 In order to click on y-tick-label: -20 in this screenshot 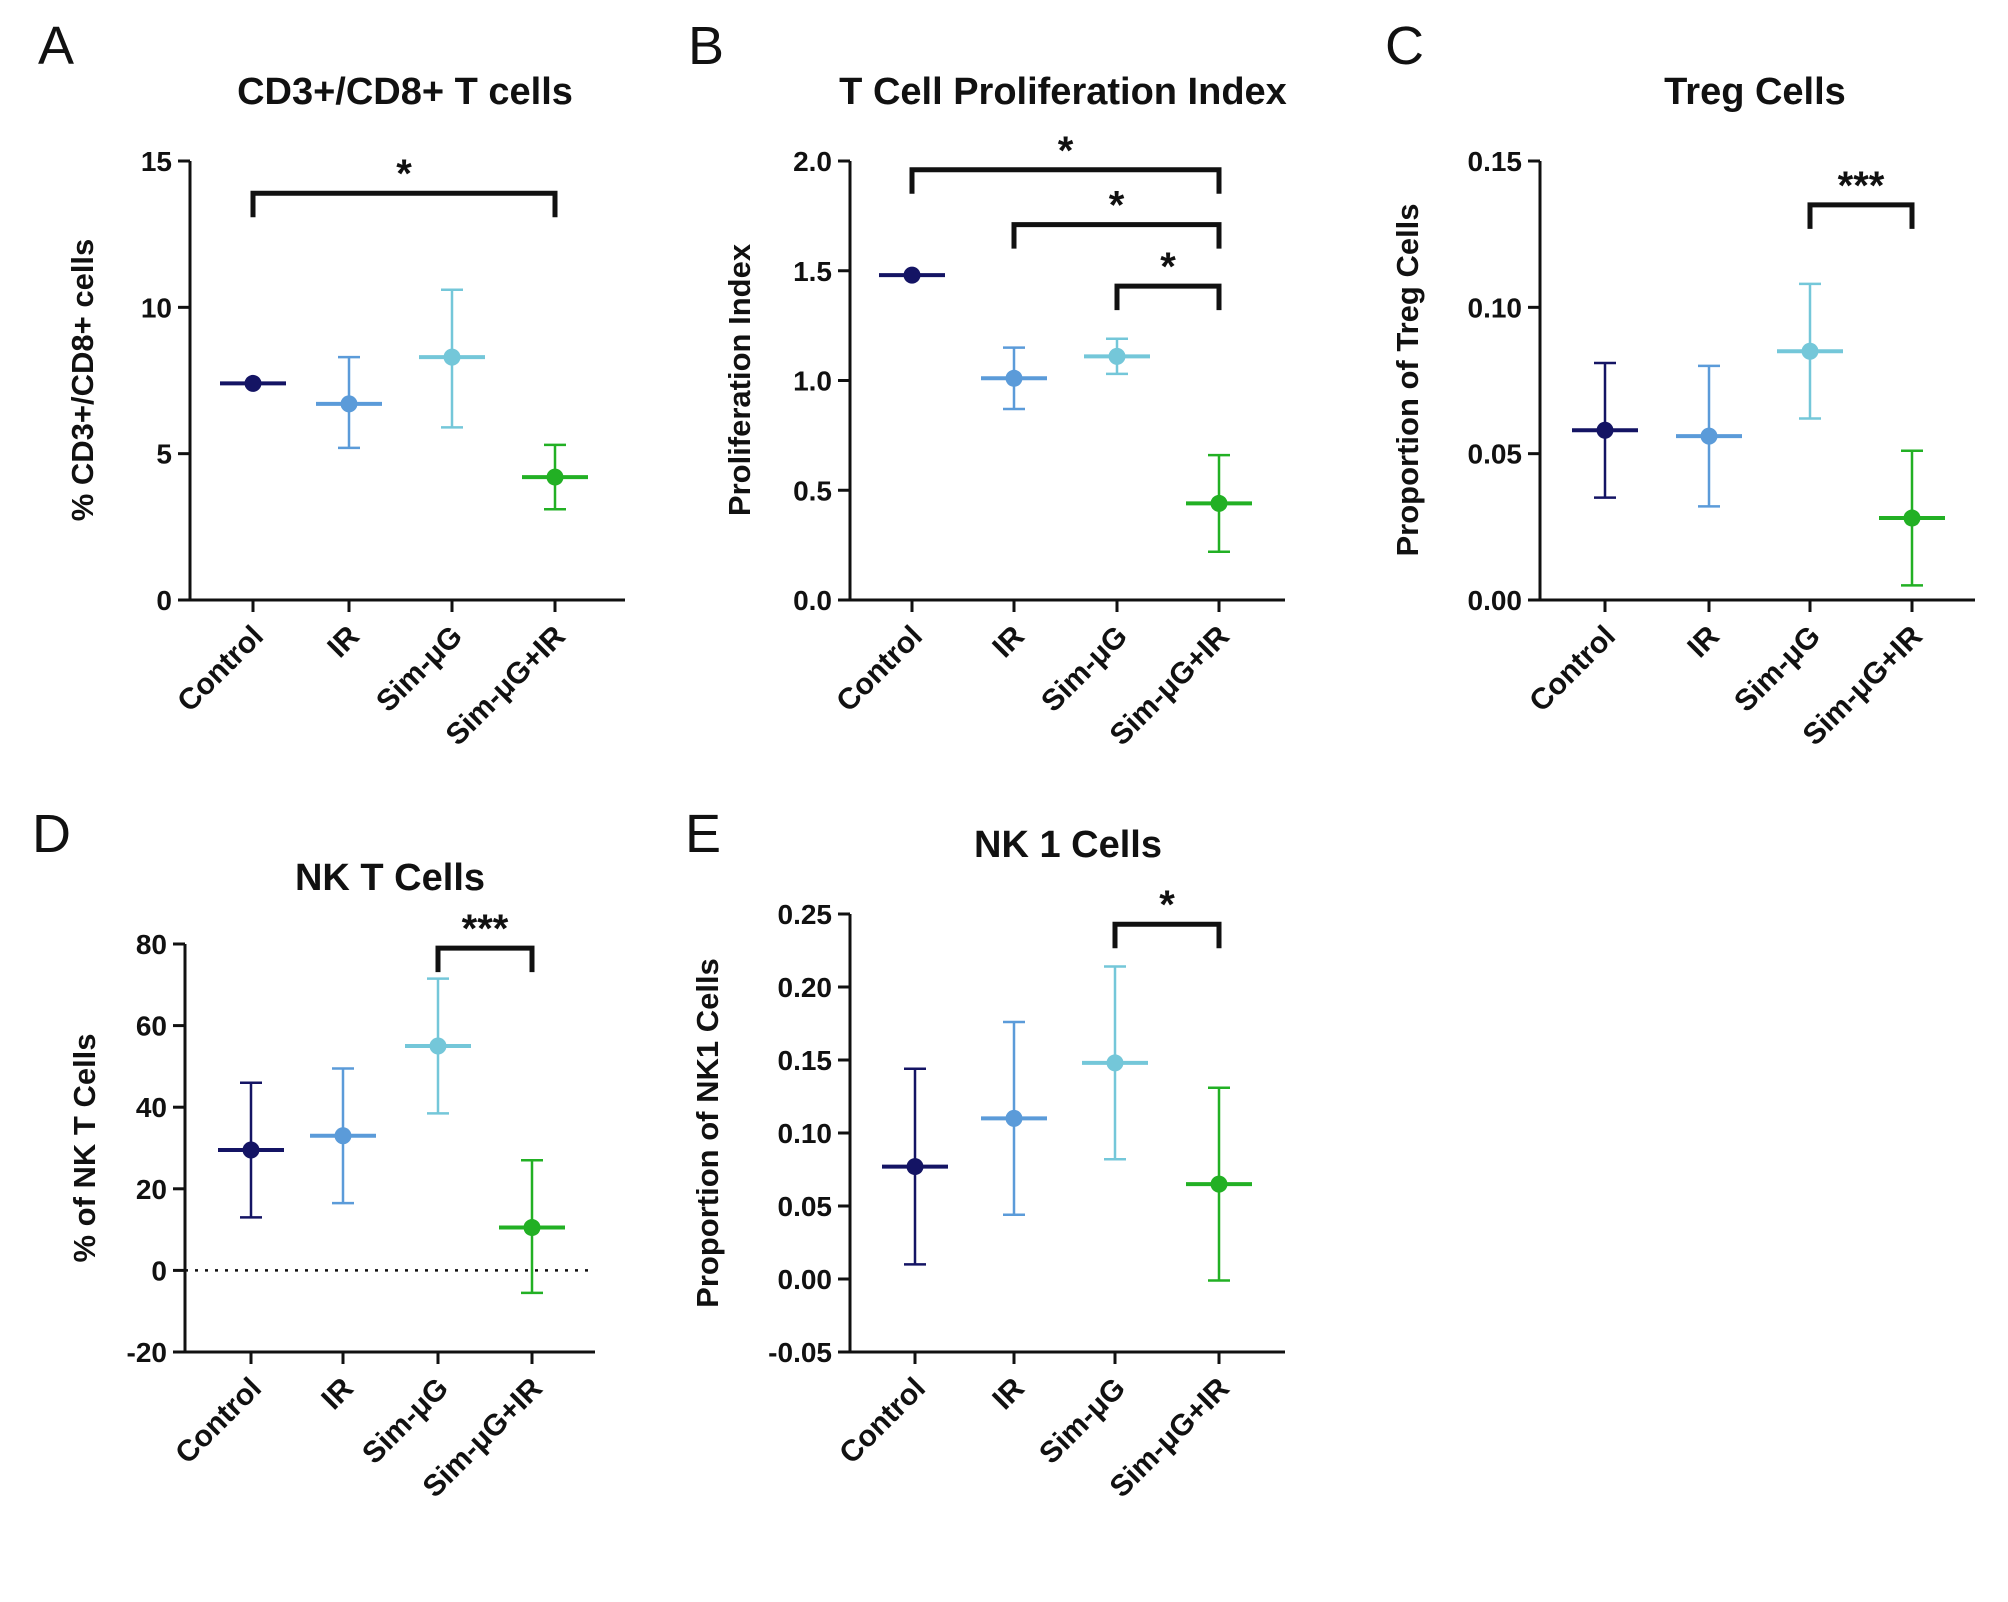, I will do `click(147, 1352)`.